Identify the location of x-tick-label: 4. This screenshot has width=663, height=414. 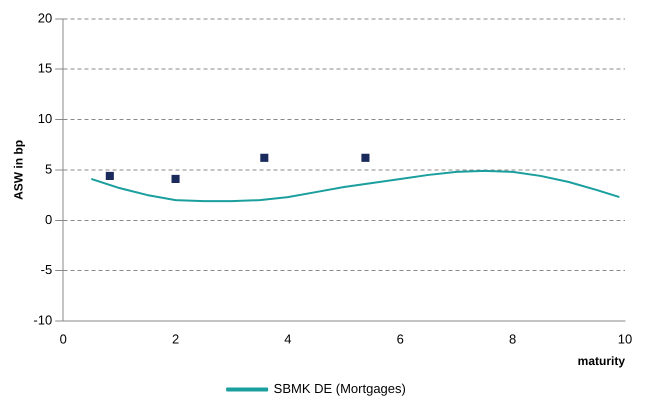
(288, 338).